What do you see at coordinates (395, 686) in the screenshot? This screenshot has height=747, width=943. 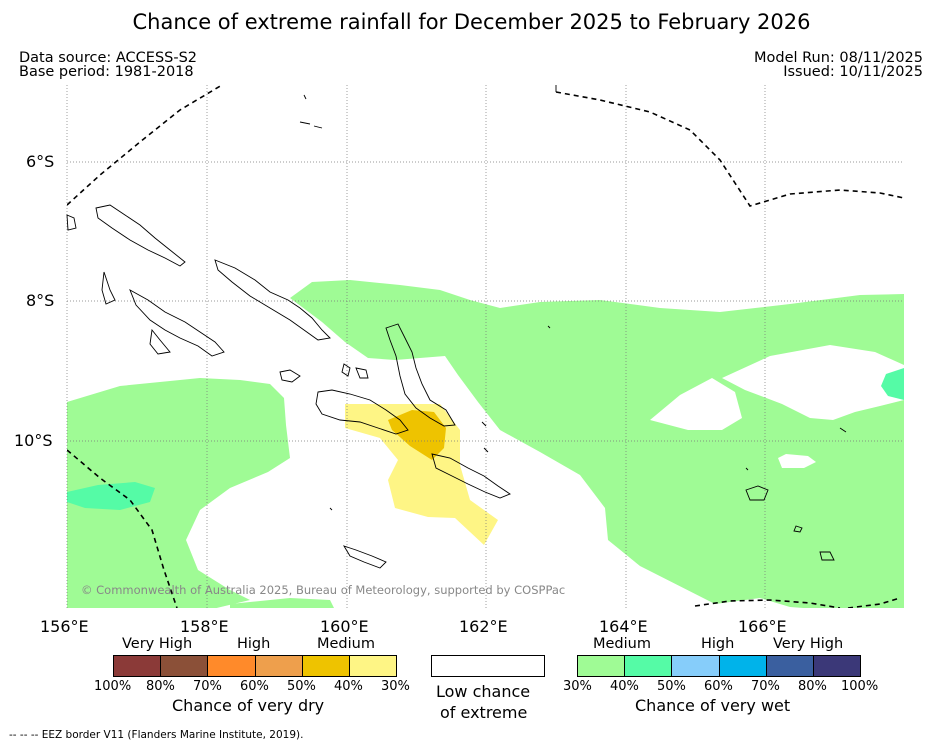 I see `dry-tick-30: 30%` at bounding box center [395, 686].